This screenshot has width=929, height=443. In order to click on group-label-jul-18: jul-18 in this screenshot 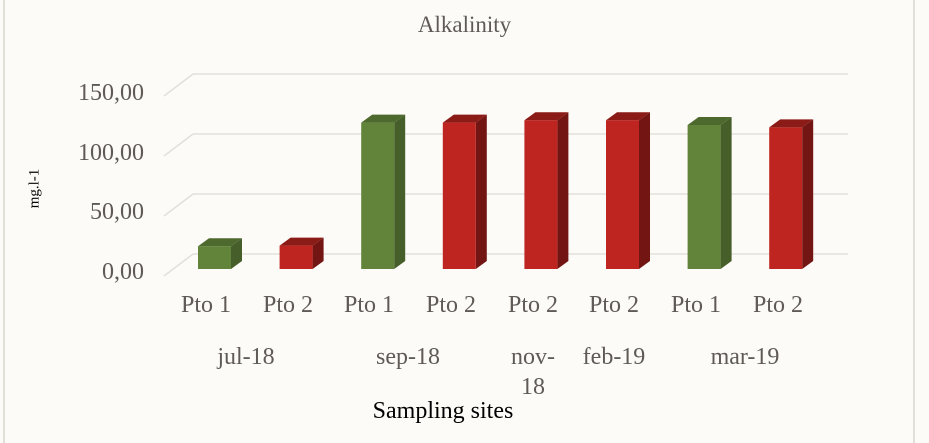, I will do `click(246, 357)`.